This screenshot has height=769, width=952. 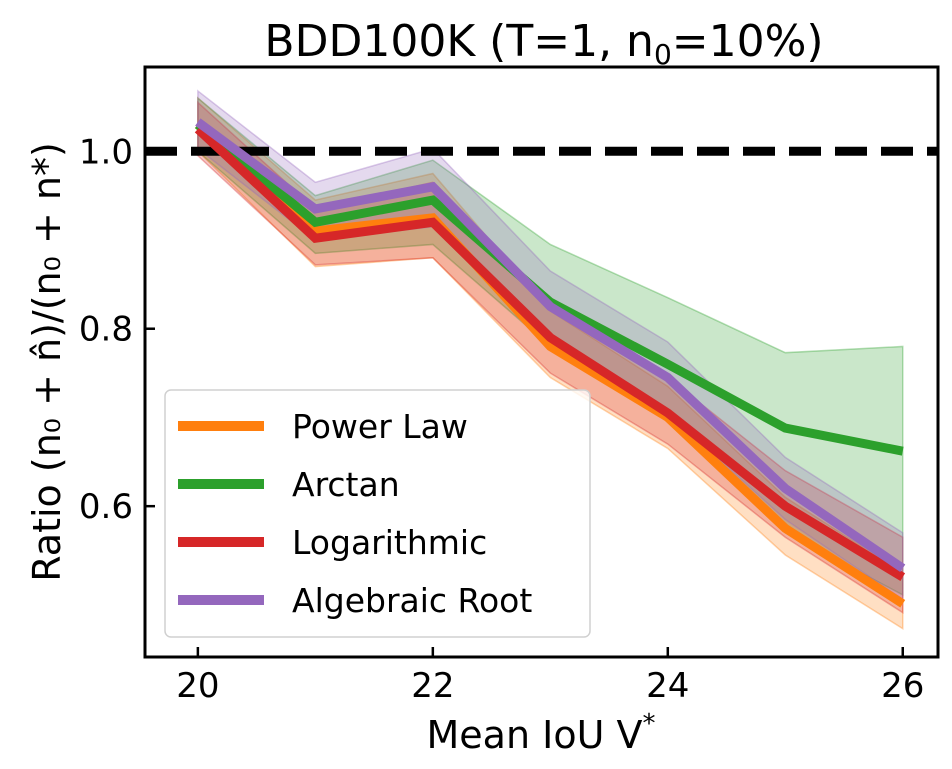 What do you see at coordinates (667, 686) in the screenshot?
I see `x-tick-label: 24` at bounding box center [667, 686].